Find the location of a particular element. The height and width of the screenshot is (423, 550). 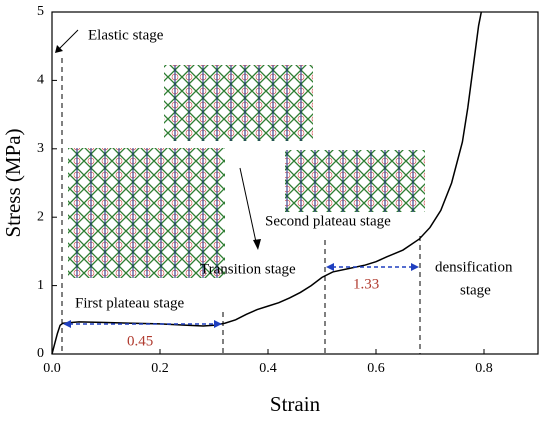

annotation: 1.33 is located at coordinates (366, 284).